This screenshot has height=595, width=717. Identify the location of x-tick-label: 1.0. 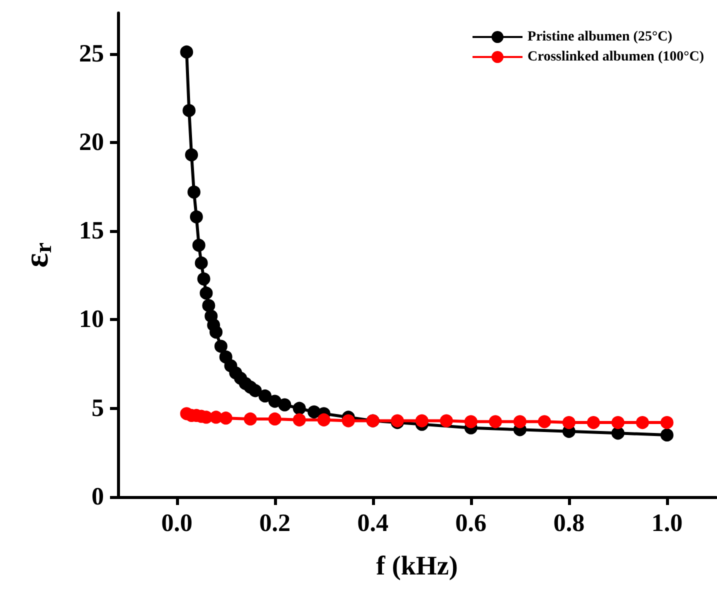
(667, 523).